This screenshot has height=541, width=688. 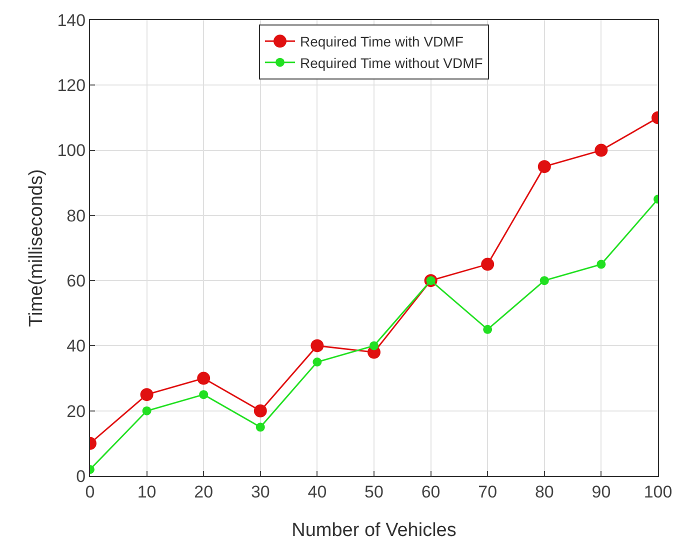 I want to click on legend-label: Required Time without VDMF, so click(x=391, y=62).